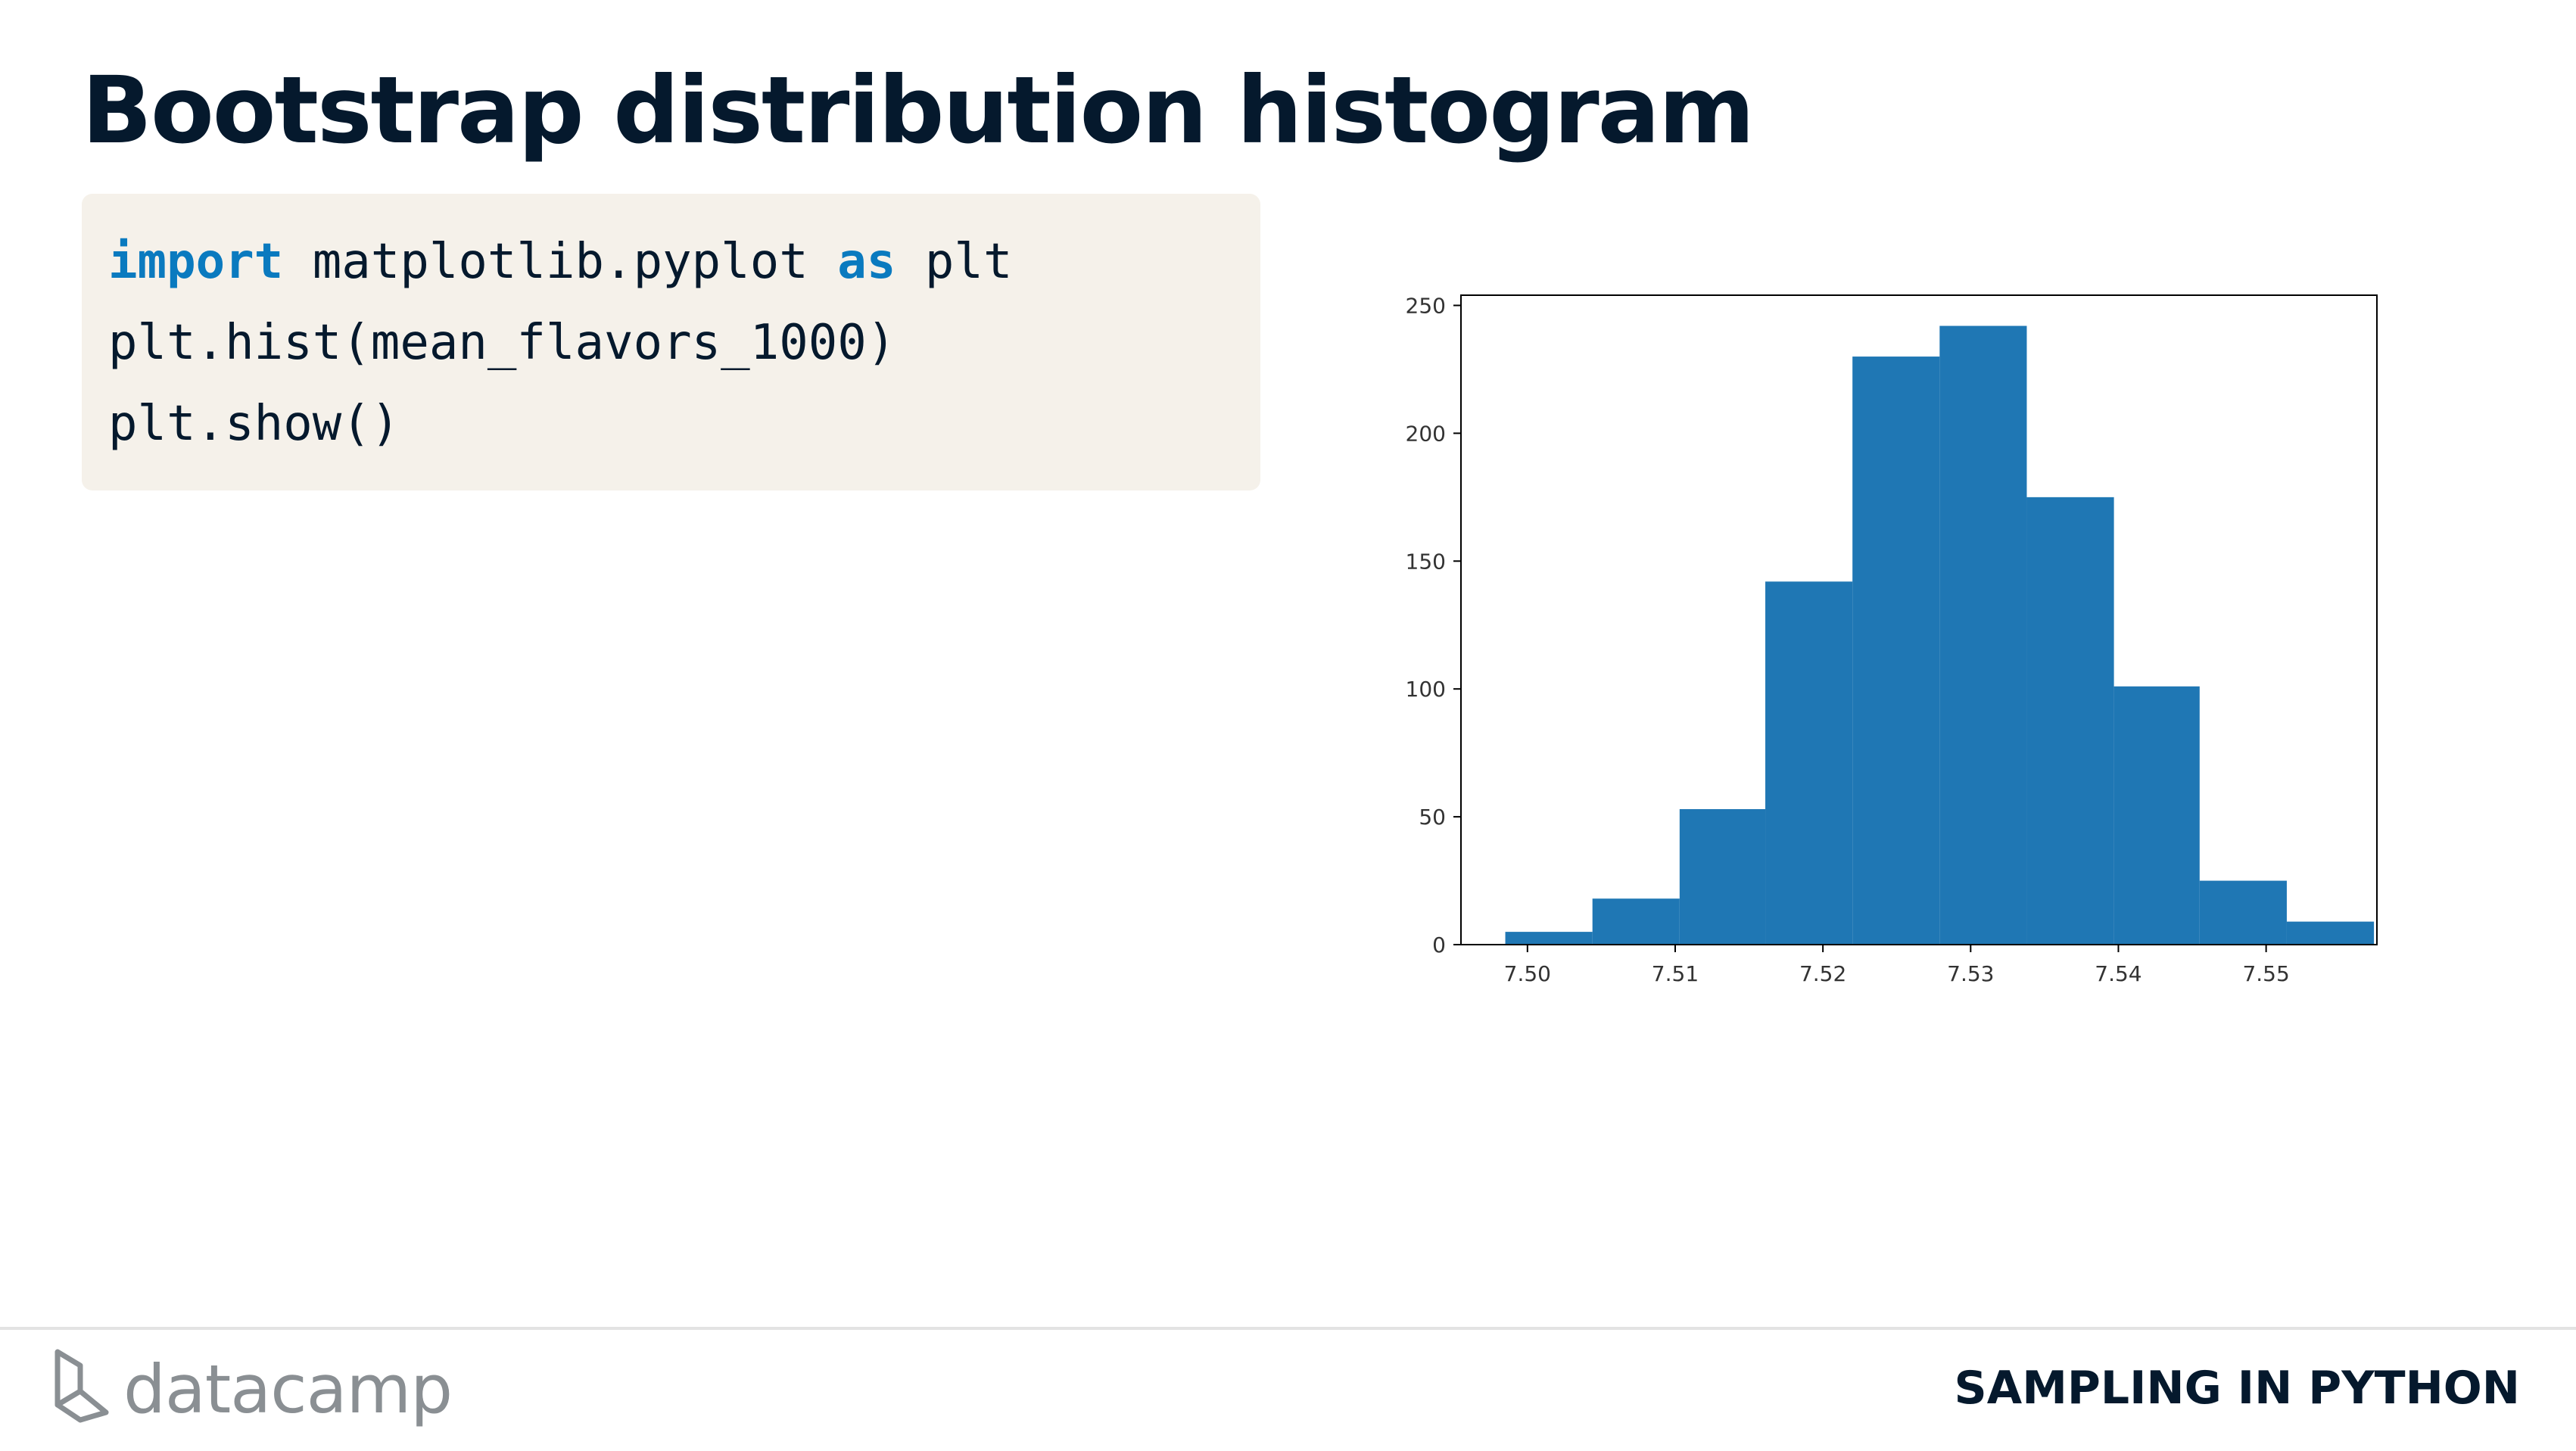  Describe the element at coordinates (1822, 974) in the screenshot. I see `x-tick-label: 7.52` at that location.